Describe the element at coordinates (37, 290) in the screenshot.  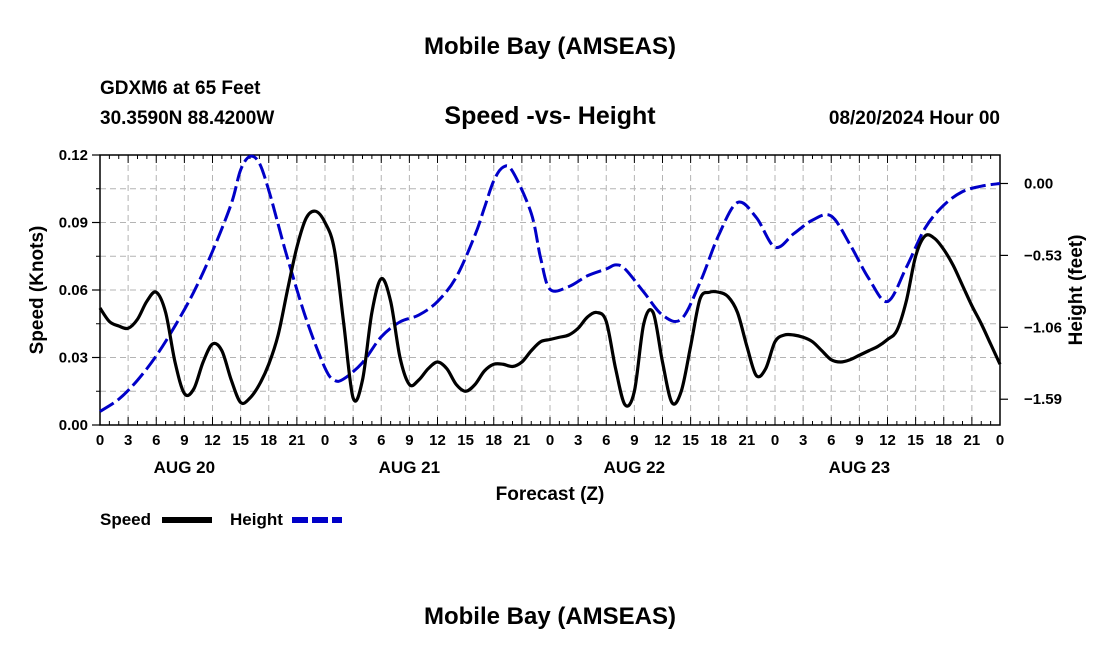
I see `y-axis-title: Speed (Knots)` at that location.